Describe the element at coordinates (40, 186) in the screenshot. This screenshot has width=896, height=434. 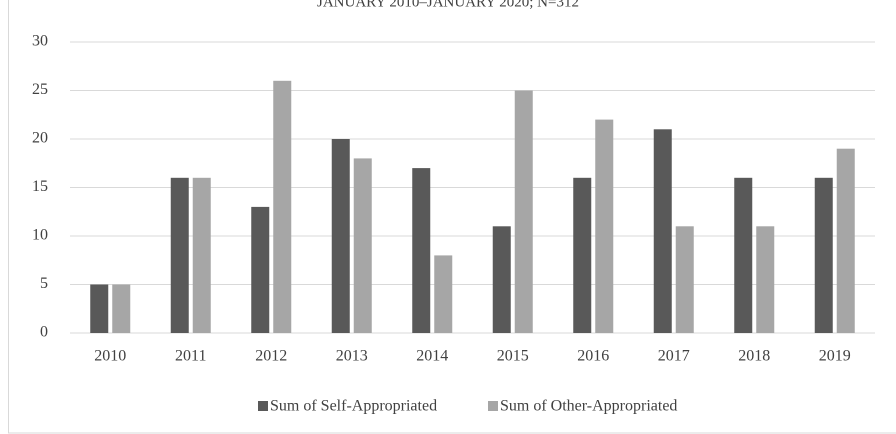
I see `y-tick-label: 15` at that location.